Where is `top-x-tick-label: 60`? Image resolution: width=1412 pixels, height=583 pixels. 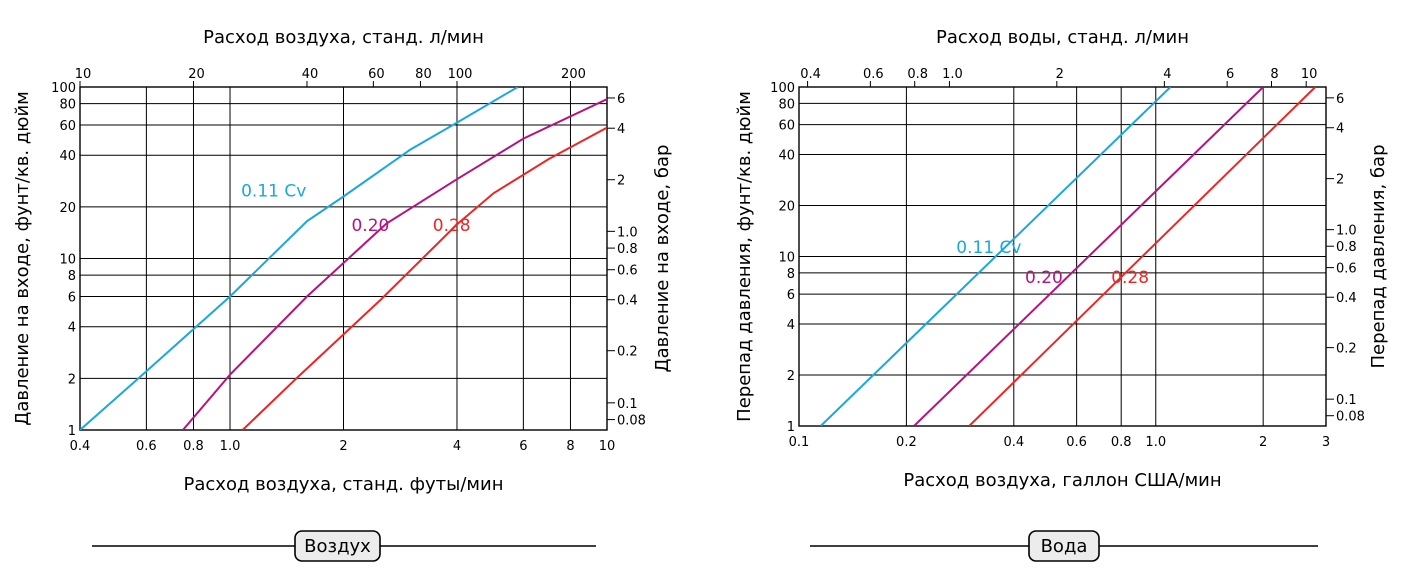 top-x-tick-label: 60 is located at coordinates (376, 74).